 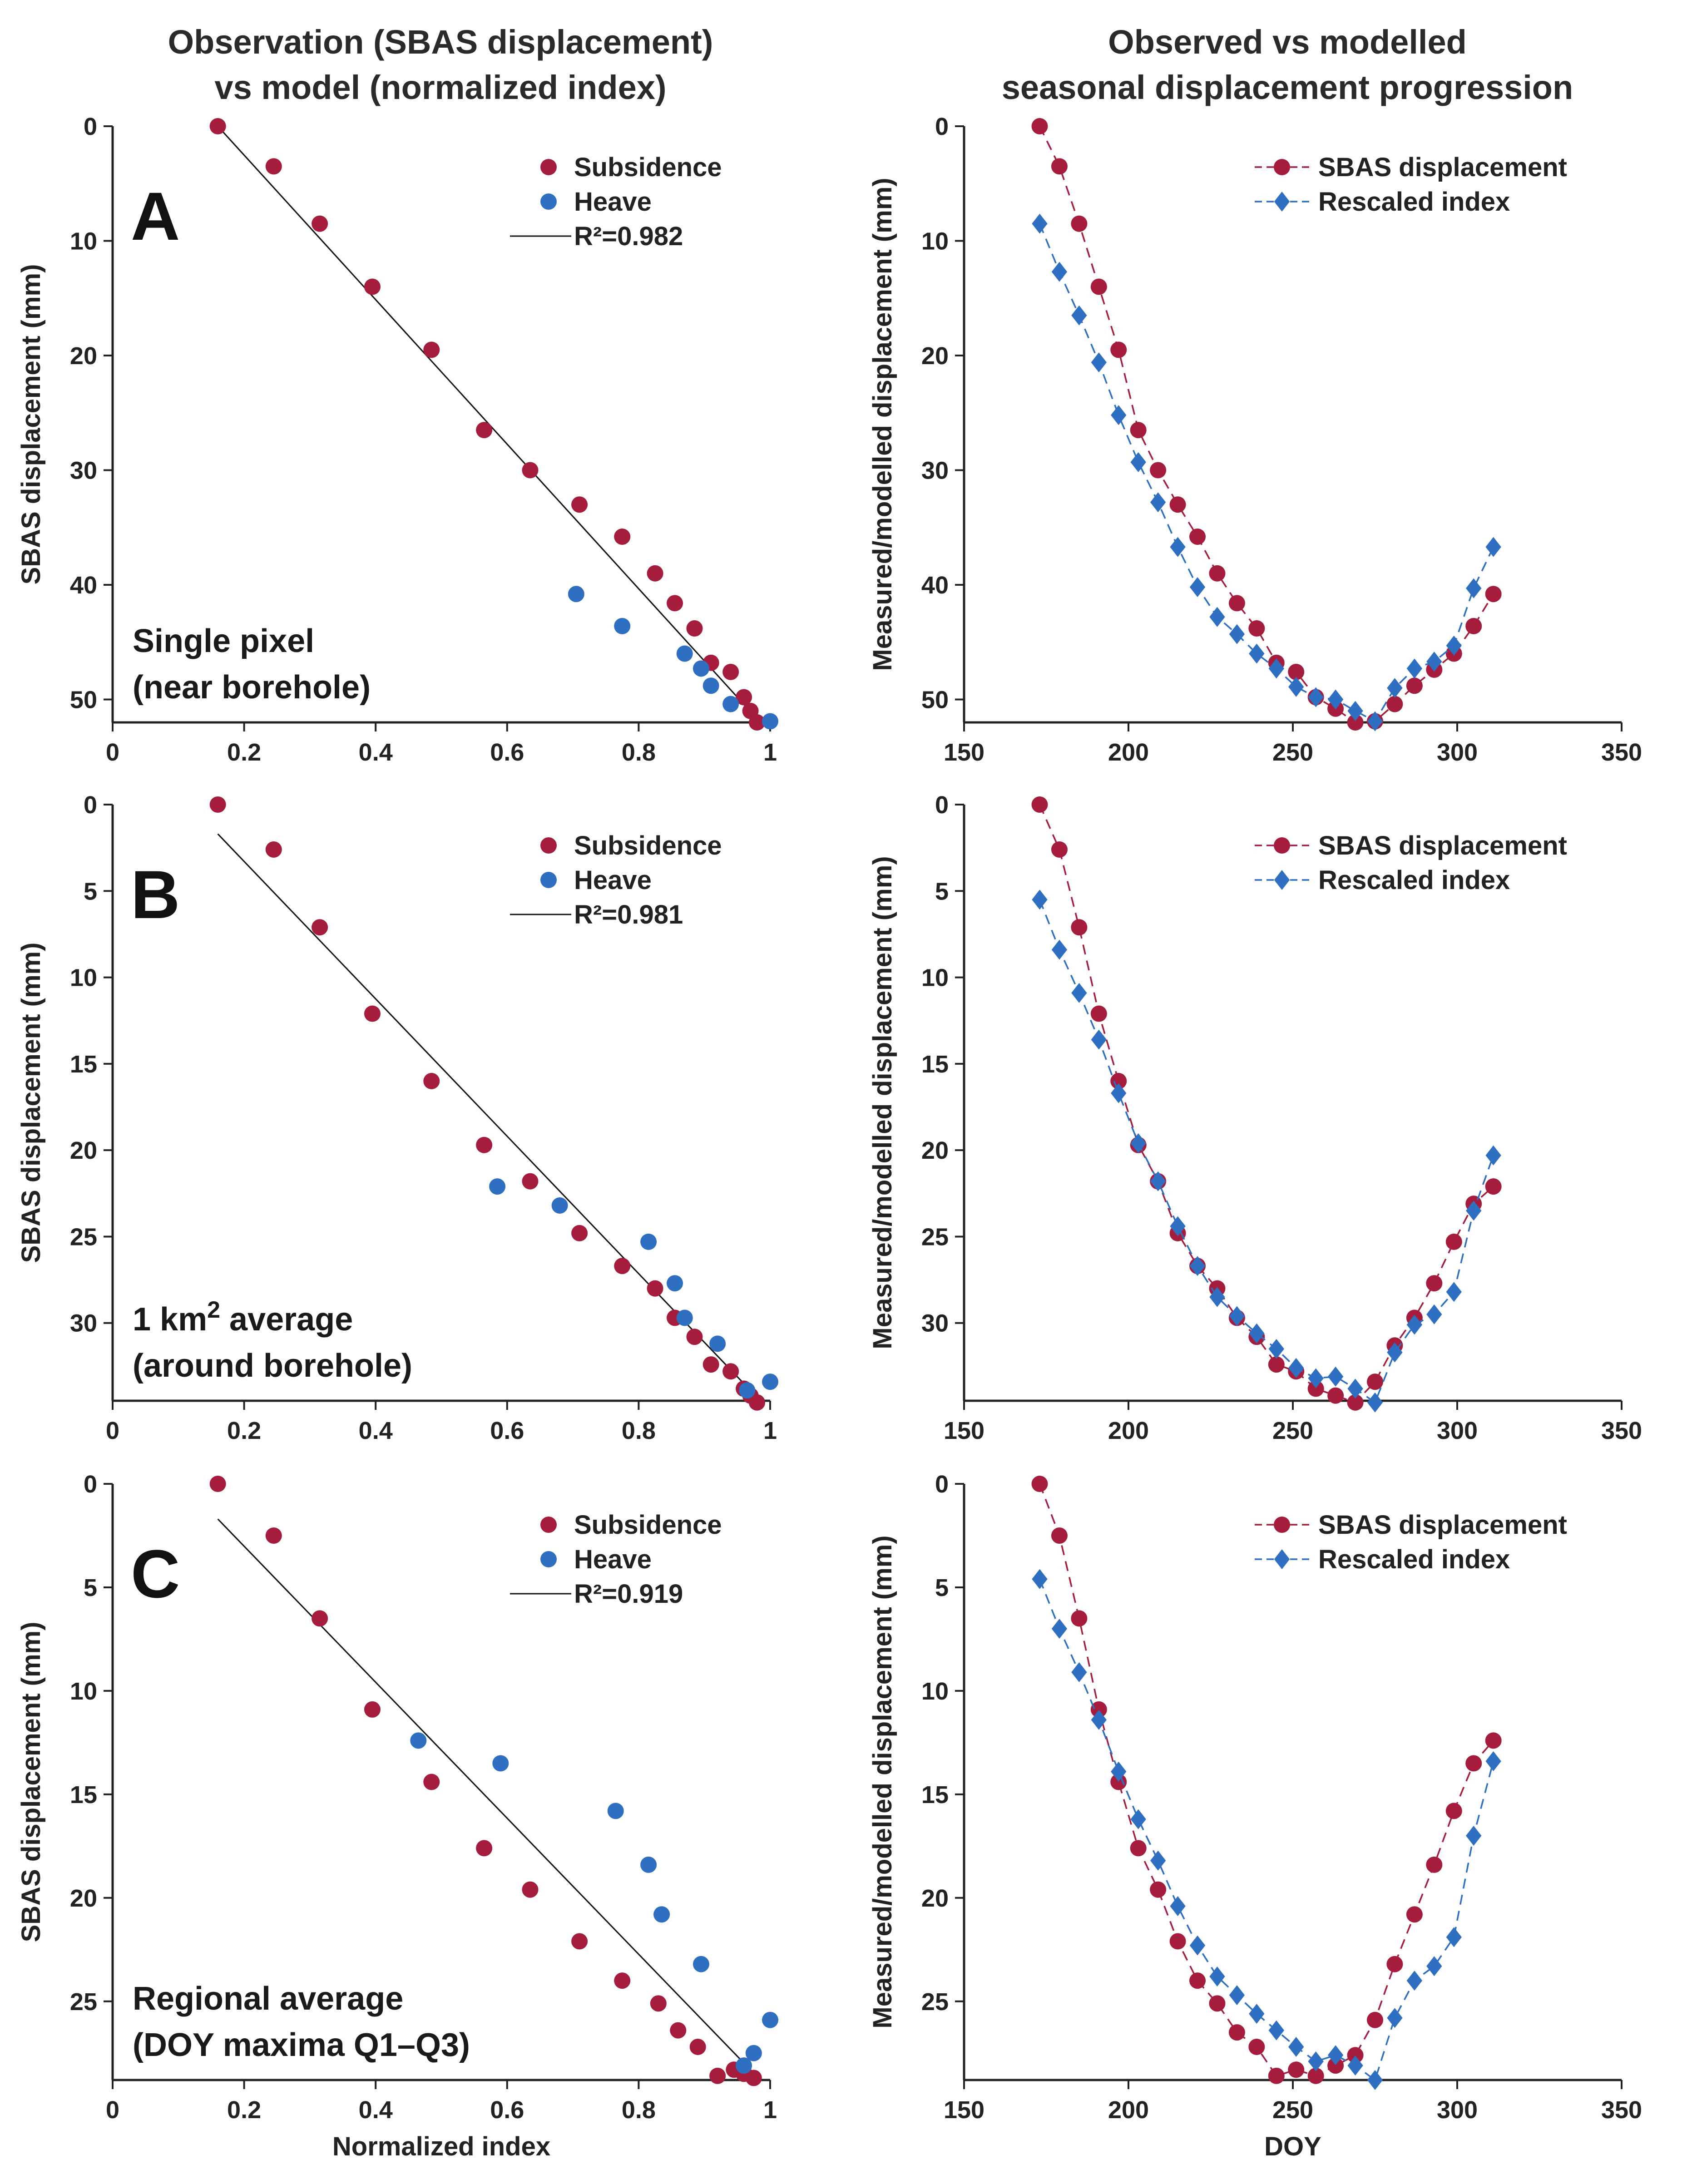 What do you see at coordinates (507, 2110) in the screenshot?
I see `x-tick-label: 0.6` at bounding box center [507, 2110].